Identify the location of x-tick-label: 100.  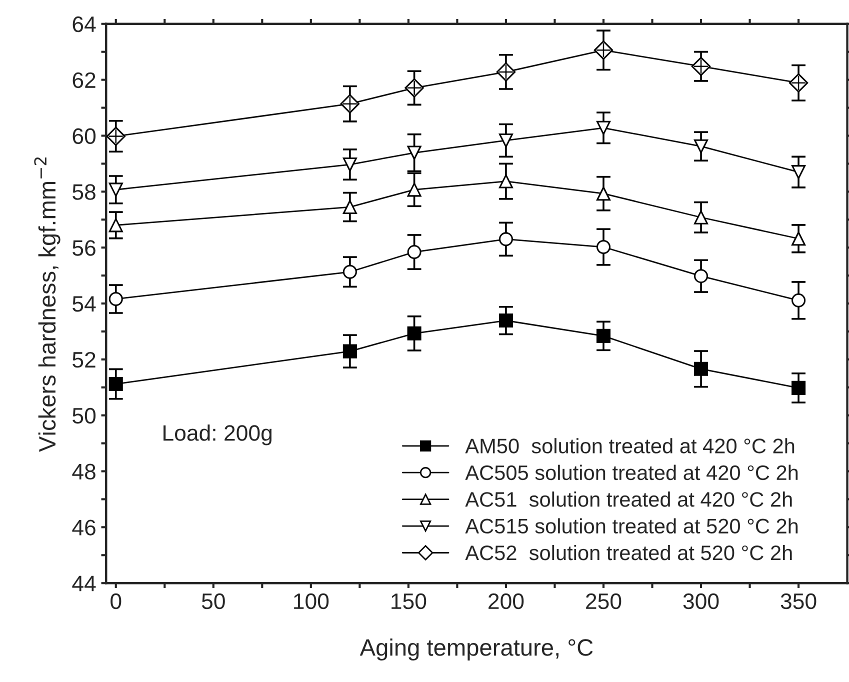
(311, 601).